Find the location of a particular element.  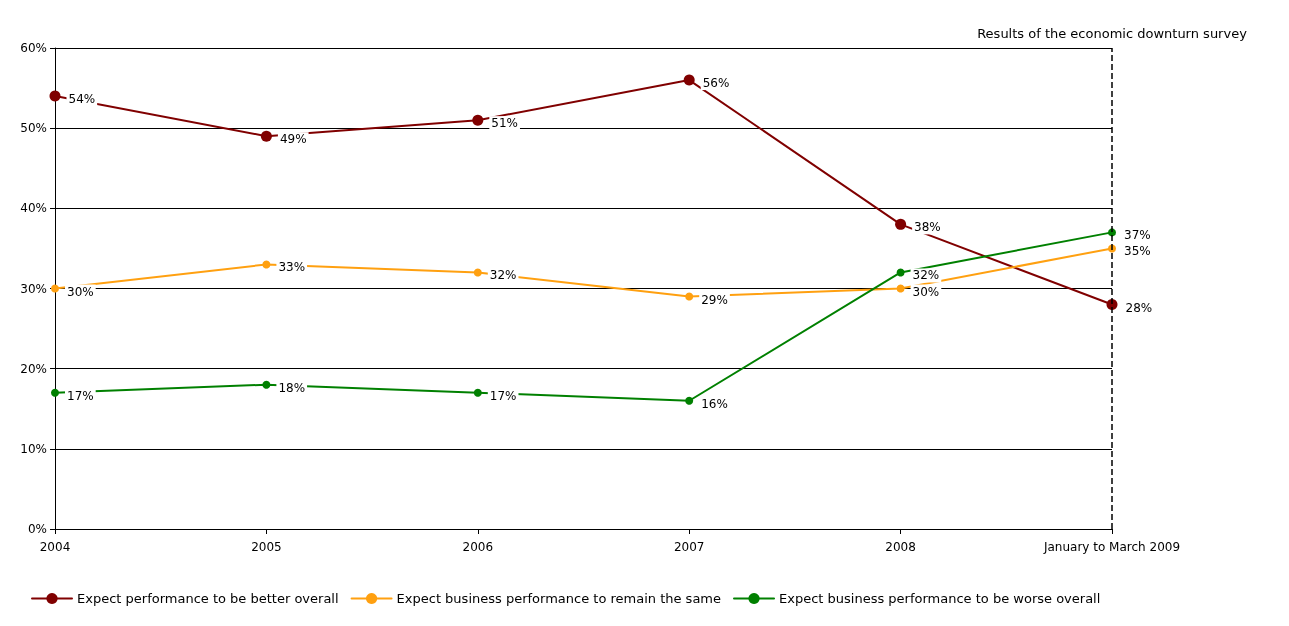

data-label: 49% is located at coordinates (293, 139).